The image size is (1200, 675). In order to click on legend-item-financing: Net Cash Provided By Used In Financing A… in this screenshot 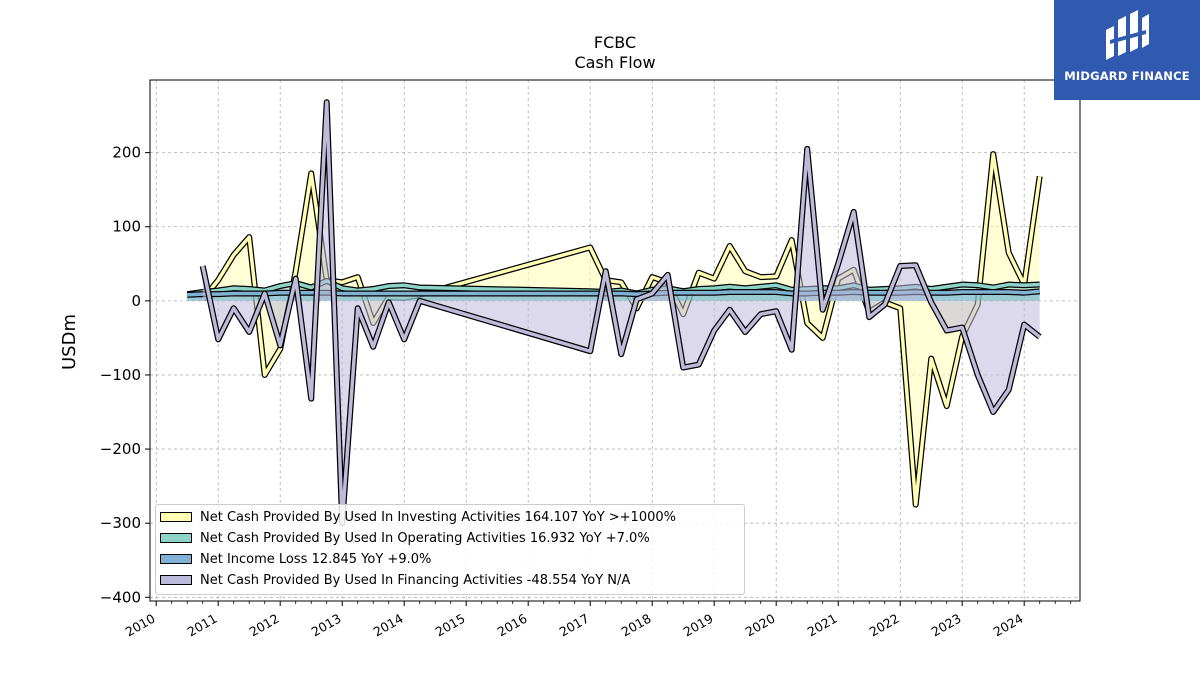, I will do `click(395, 580)`.